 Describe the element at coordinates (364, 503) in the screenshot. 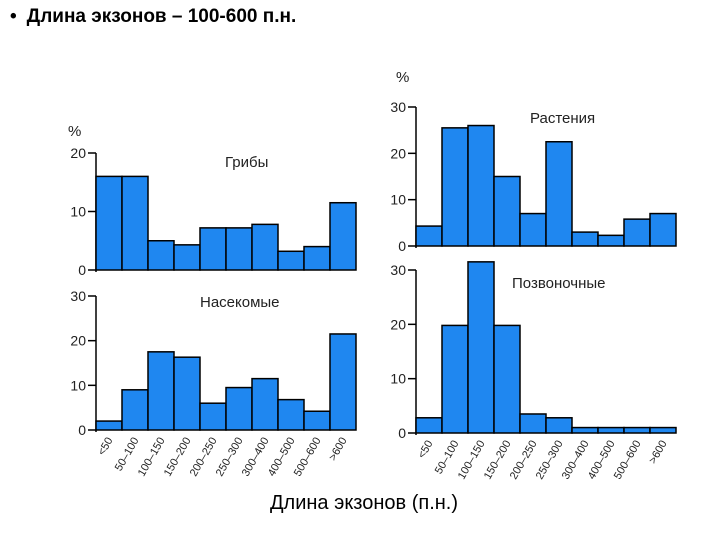

I see `x-axis-title: Длина экзонов (п.н.)` at that location.